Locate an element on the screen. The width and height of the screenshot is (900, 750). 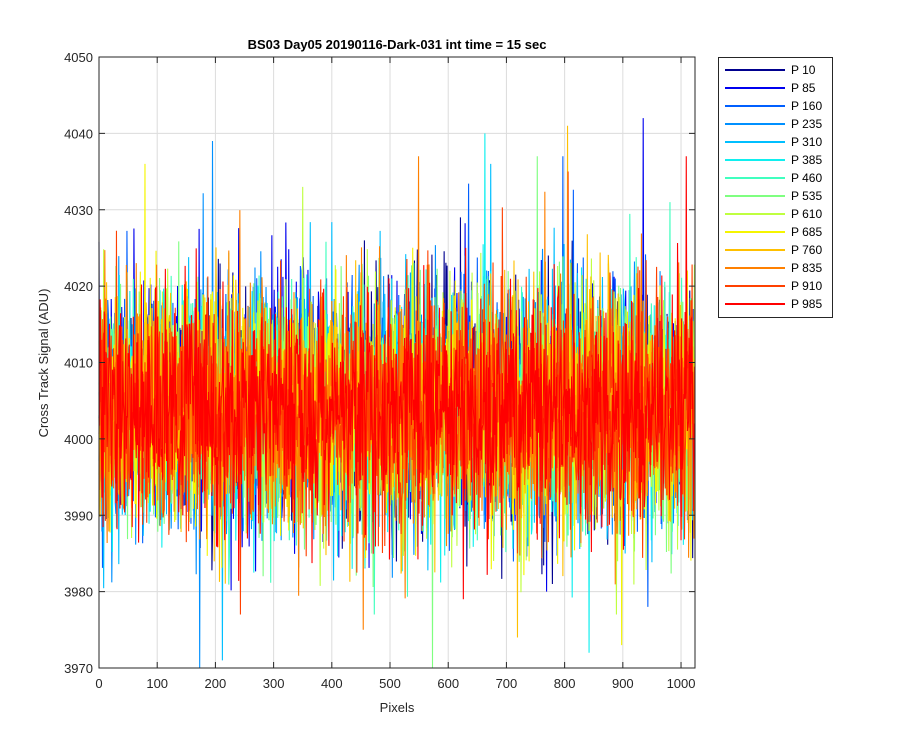
legend-label: P 160 is located at coordinates (807, 106).